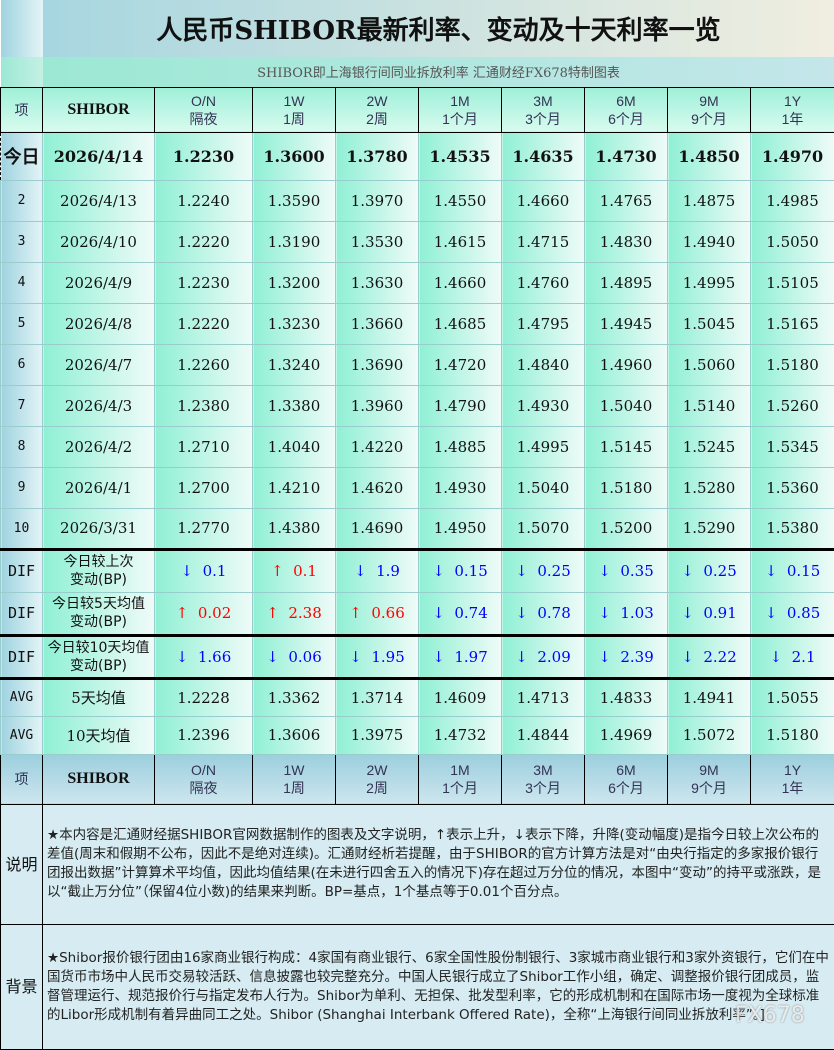  What do you see at coordinates (22, 779) in the screenshot?
I see `header-item-label: 项` at bounding box center [22, 779].